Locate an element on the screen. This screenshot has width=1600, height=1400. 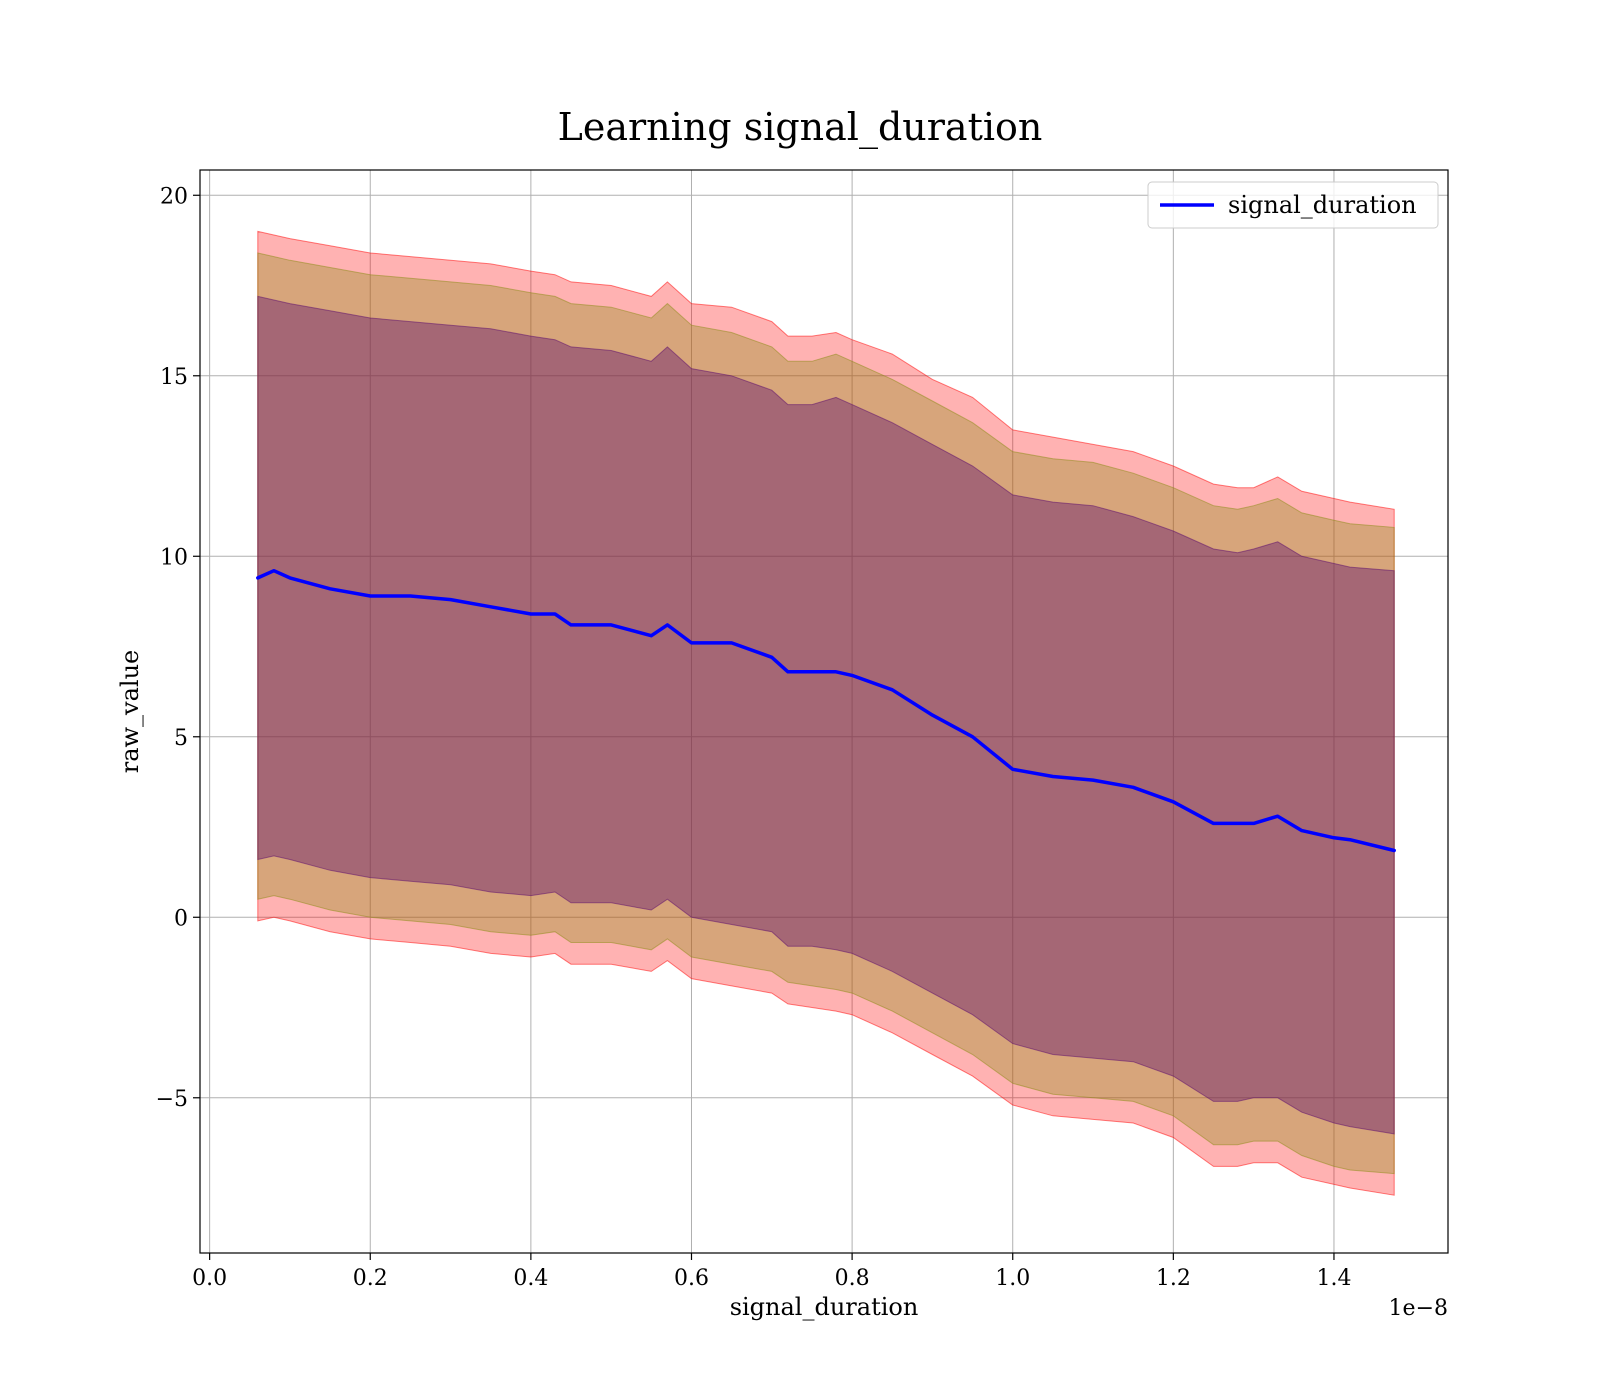
x-axis-label: signal_duration is located at coordinates (824, 1307).